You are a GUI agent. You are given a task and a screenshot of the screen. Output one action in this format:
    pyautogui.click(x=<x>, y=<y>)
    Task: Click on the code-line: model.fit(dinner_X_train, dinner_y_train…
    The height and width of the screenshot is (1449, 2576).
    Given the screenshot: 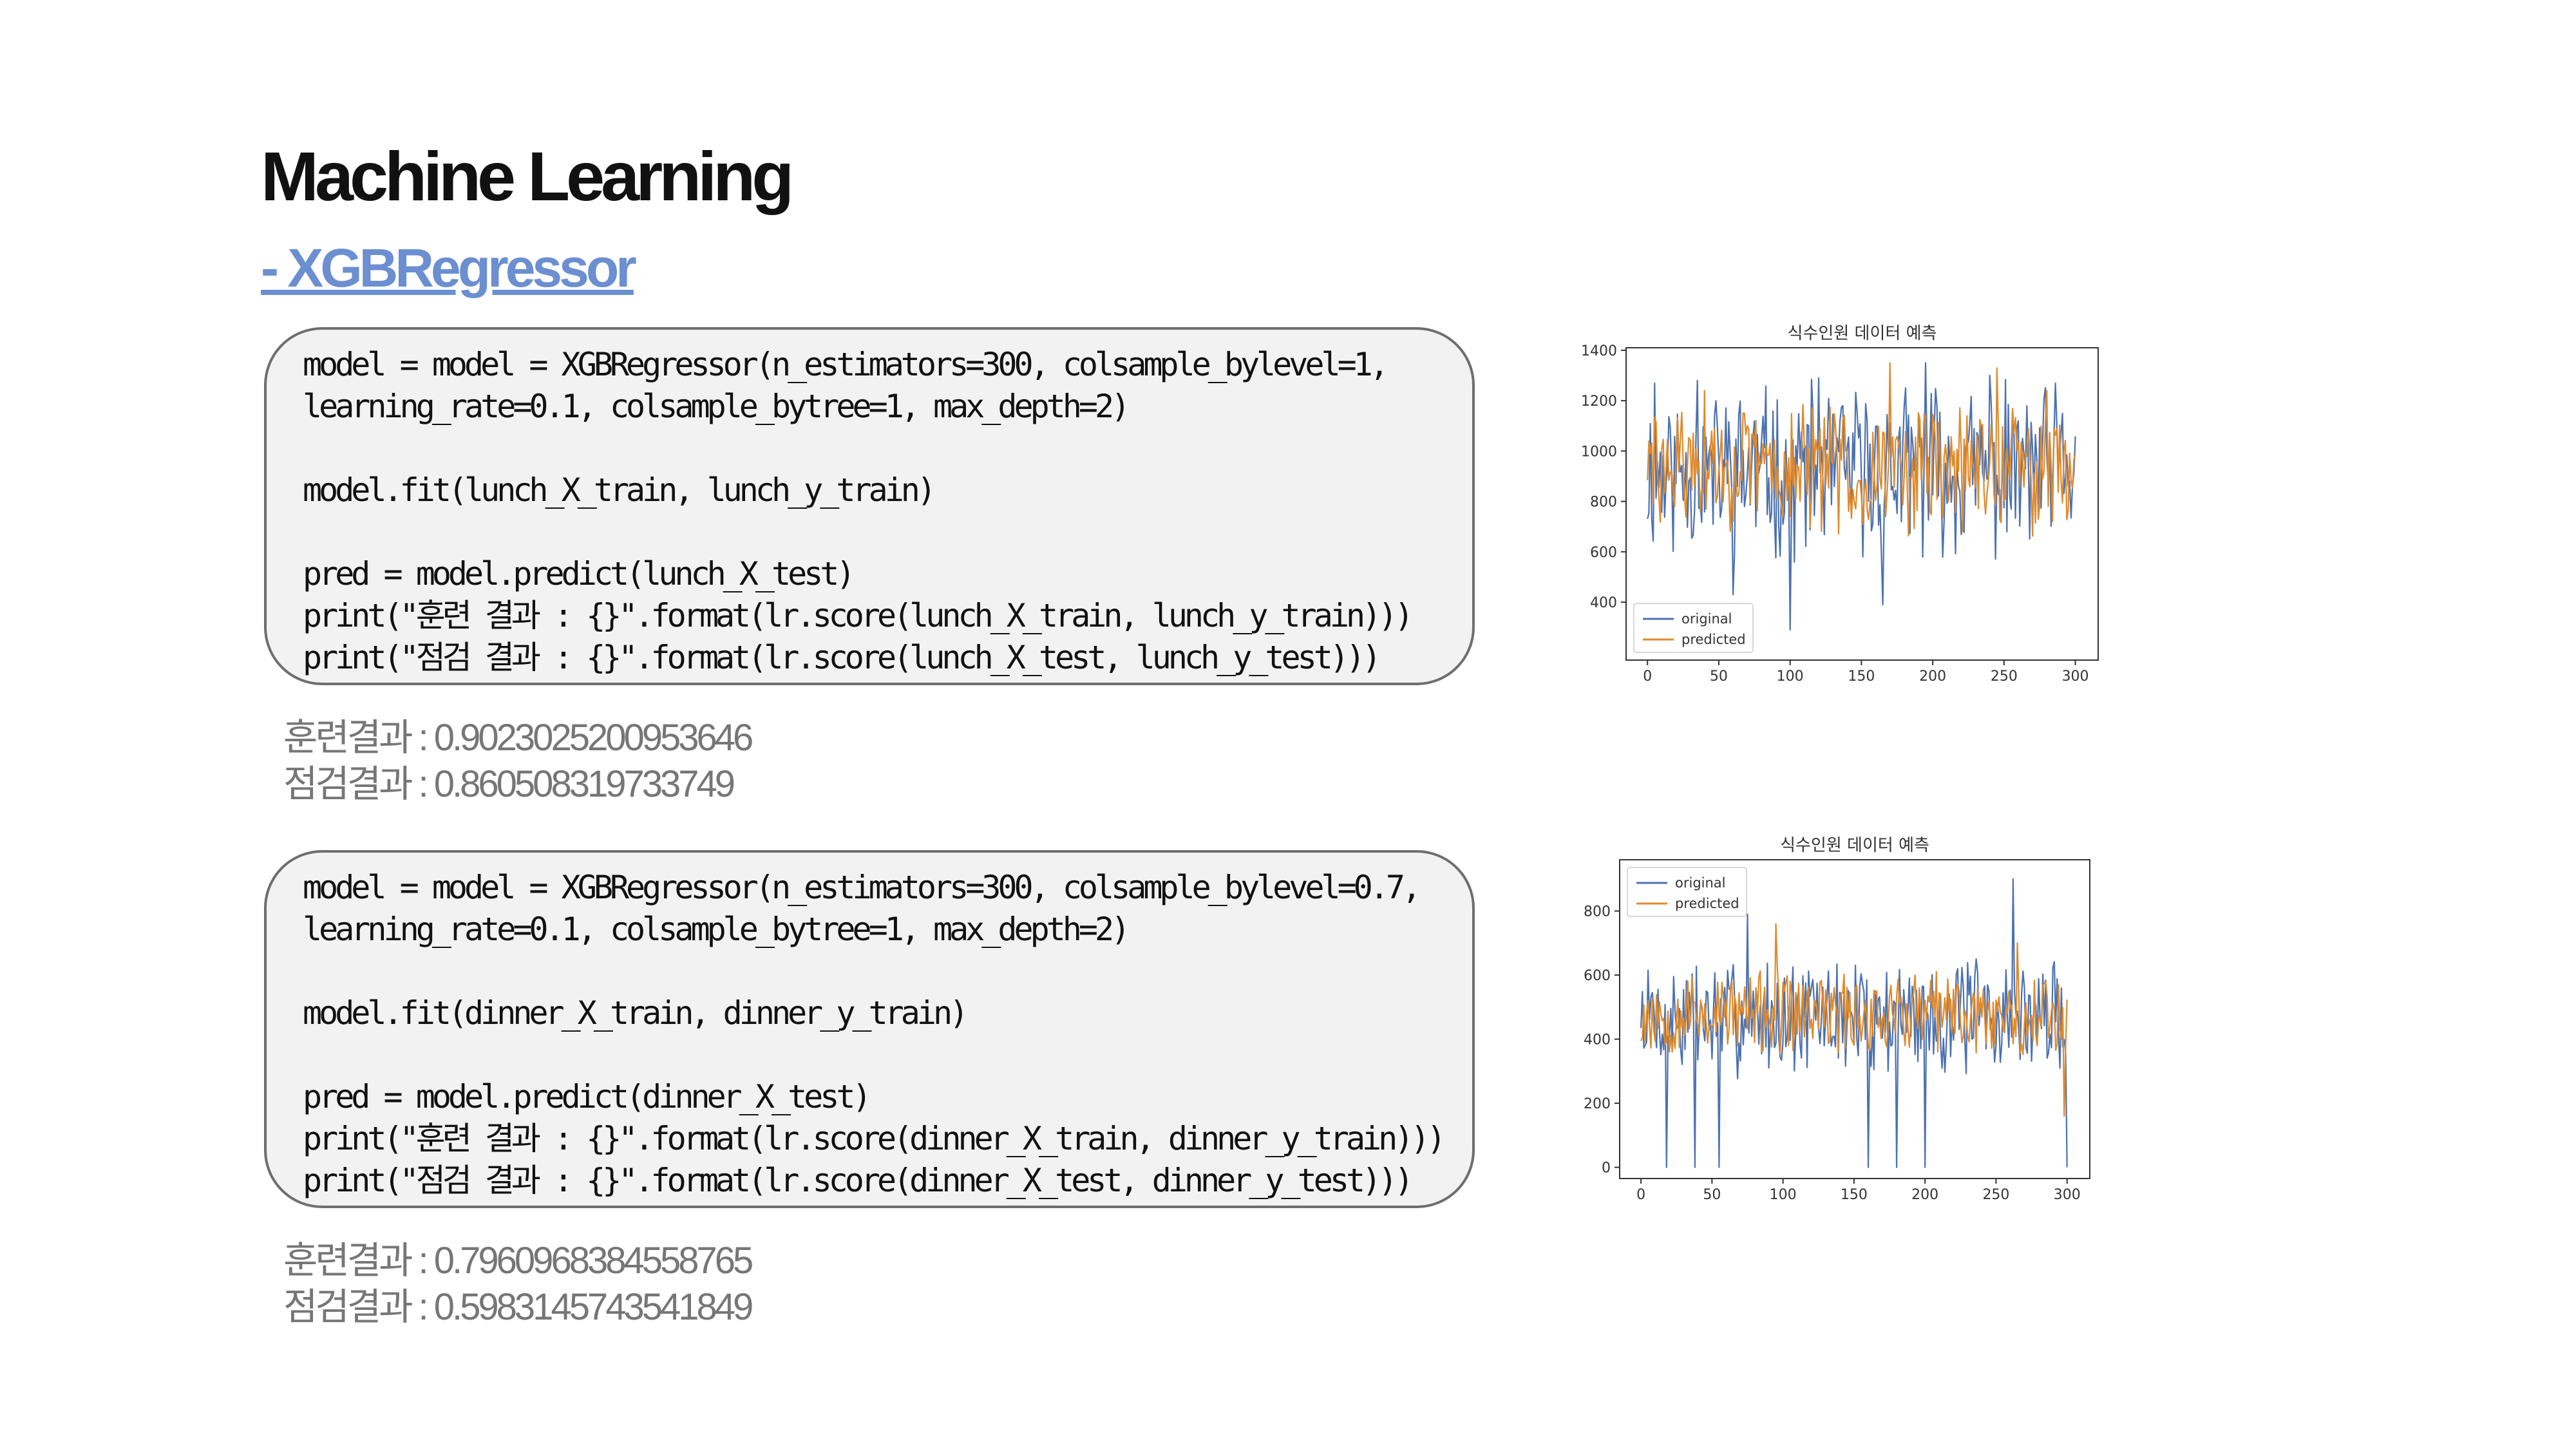 What is the action you would take?
    pyautogui.click(x=636, y=1013)
    